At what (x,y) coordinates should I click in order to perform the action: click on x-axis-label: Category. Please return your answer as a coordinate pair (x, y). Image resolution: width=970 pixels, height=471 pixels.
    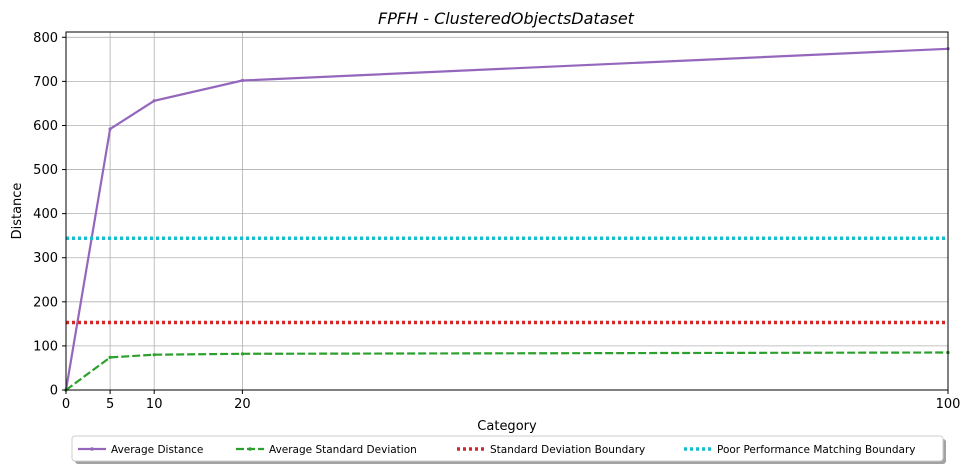
    Looking at the image, I should click on (507, 426).